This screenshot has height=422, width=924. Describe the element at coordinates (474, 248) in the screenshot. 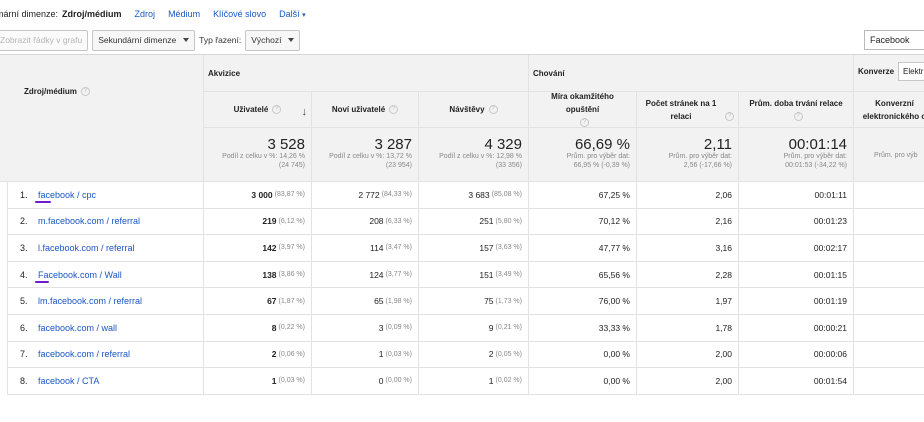

I see `table-cell-sessions: 157 (3,63 %)` at that location.